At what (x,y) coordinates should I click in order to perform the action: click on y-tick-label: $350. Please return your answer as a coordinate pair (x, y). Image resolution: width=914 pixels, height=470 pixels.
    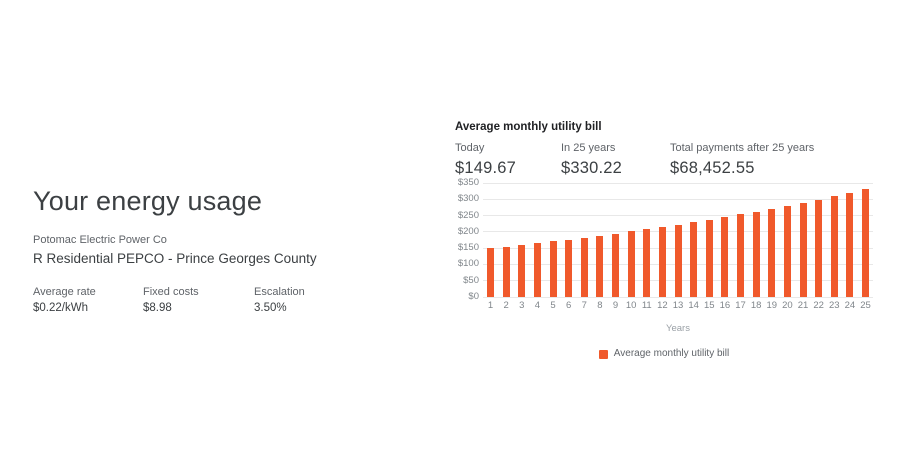
    Looking at the image, I should click on (468, 182).